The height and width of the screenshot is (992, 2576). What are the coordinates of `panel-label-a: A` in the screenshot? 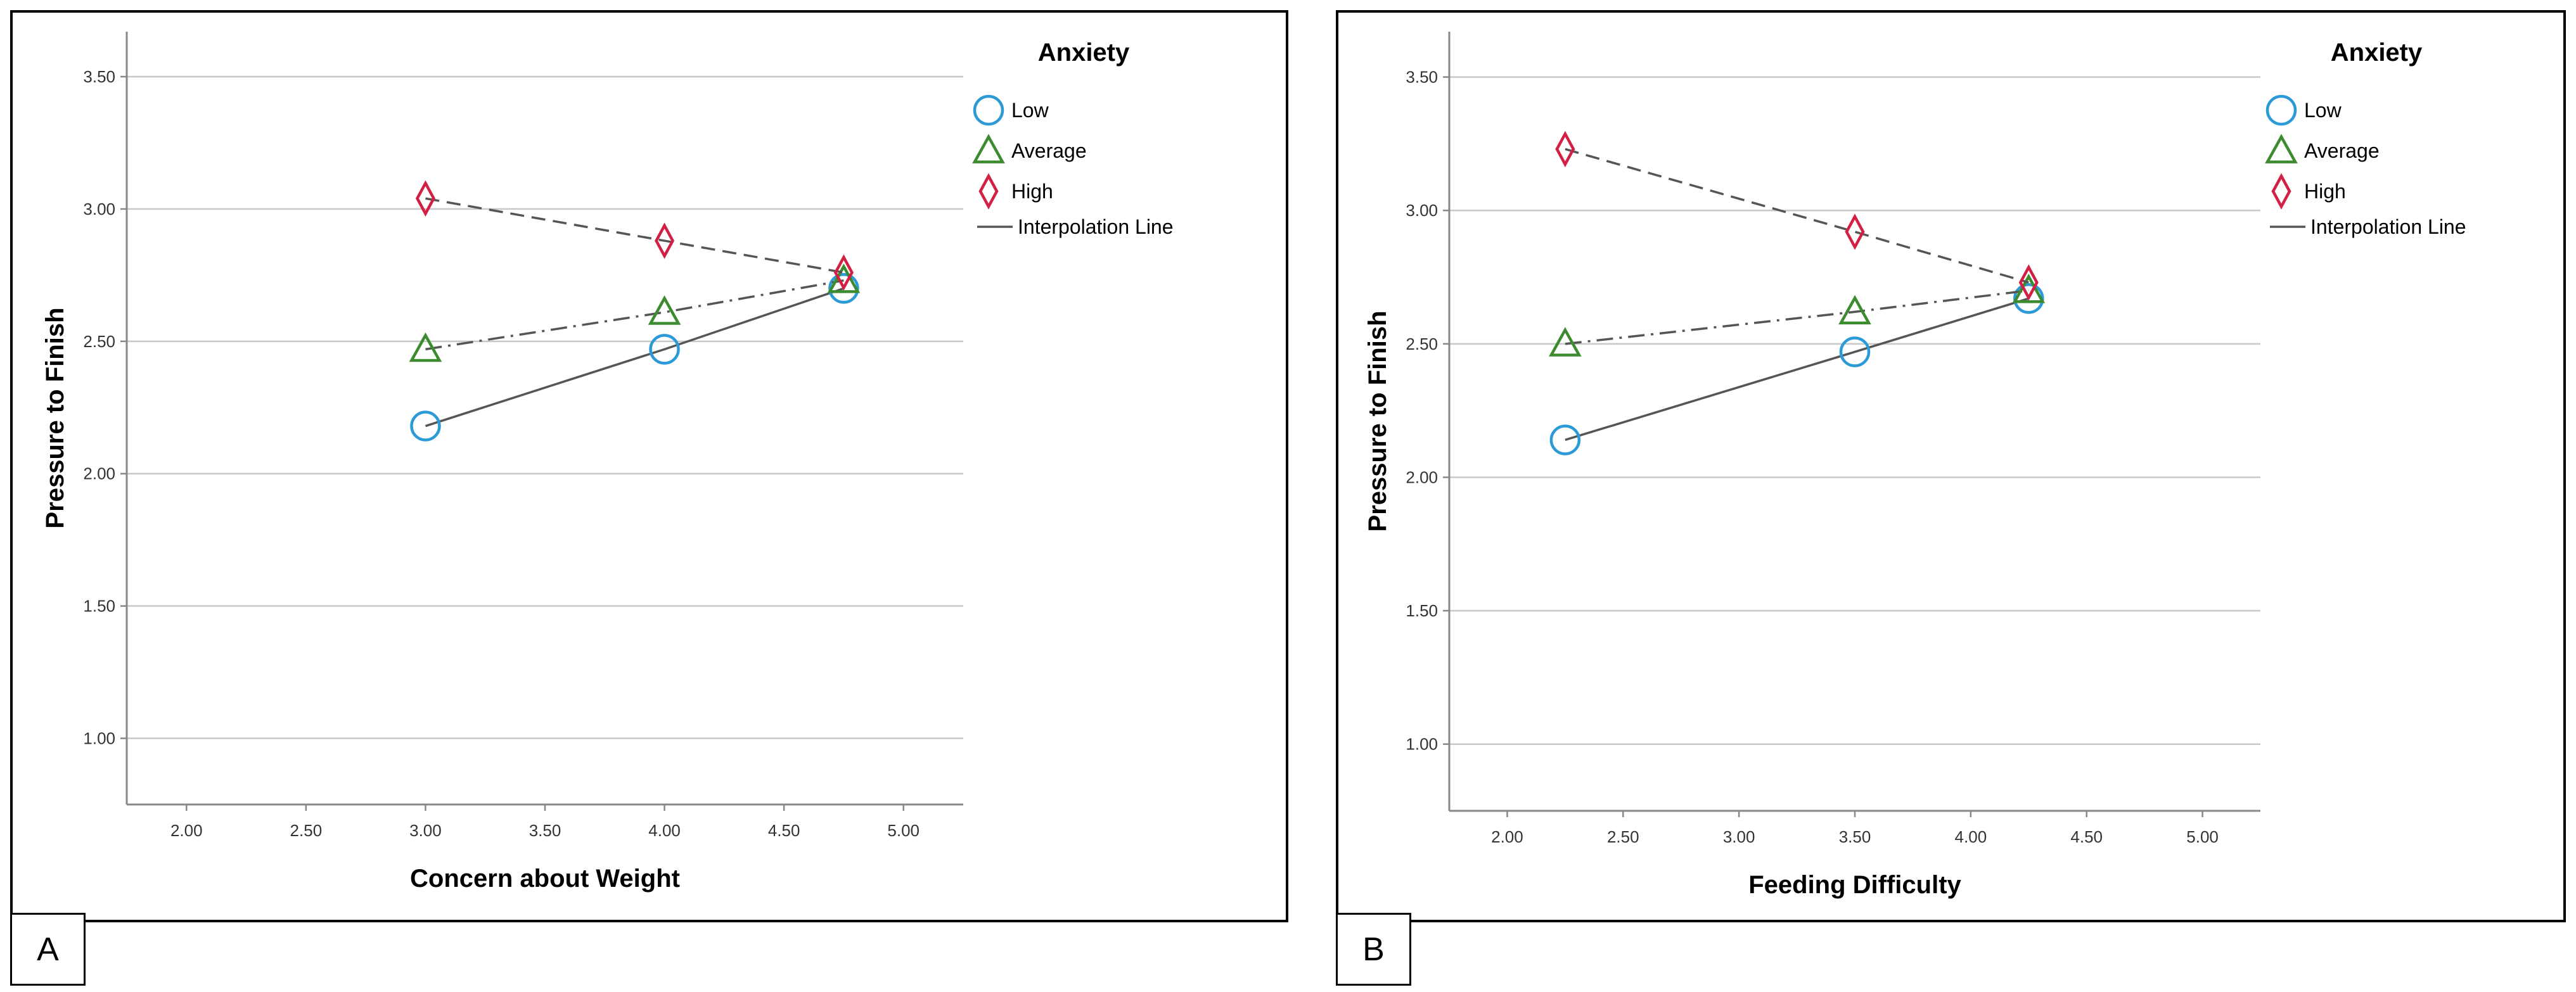 It's located at (48, 949).